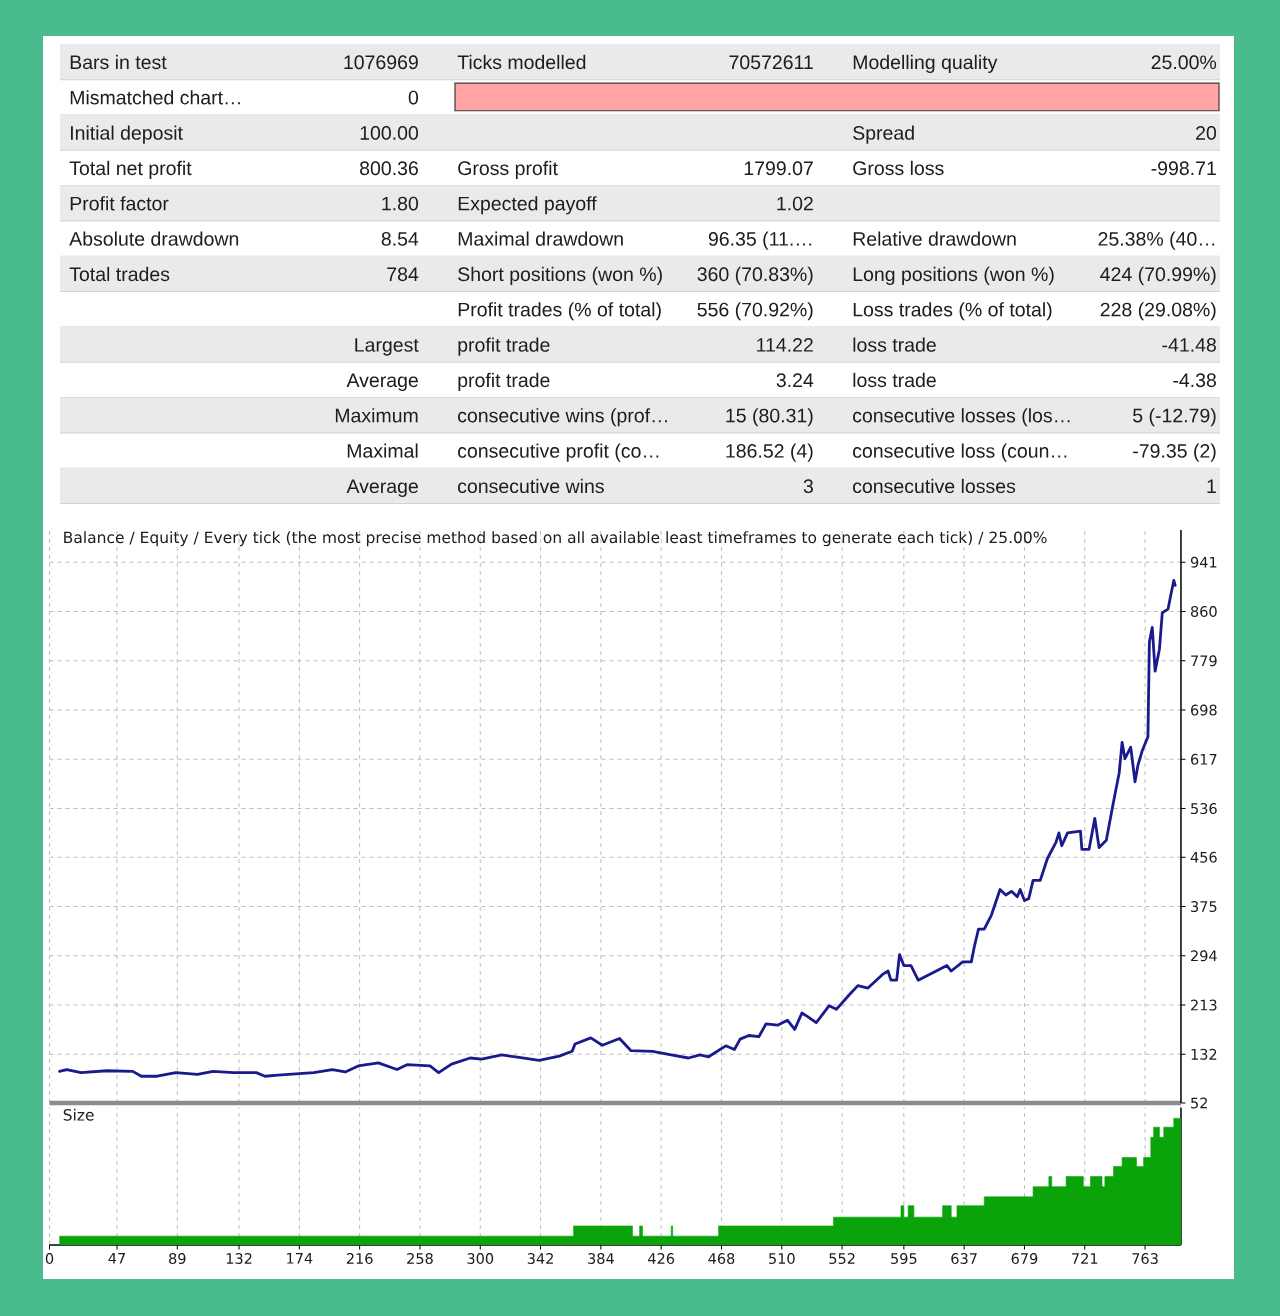  Describe the element at coordinates (420, 1259) in the screenshot. I see `x-tick-label: 258` at that location.